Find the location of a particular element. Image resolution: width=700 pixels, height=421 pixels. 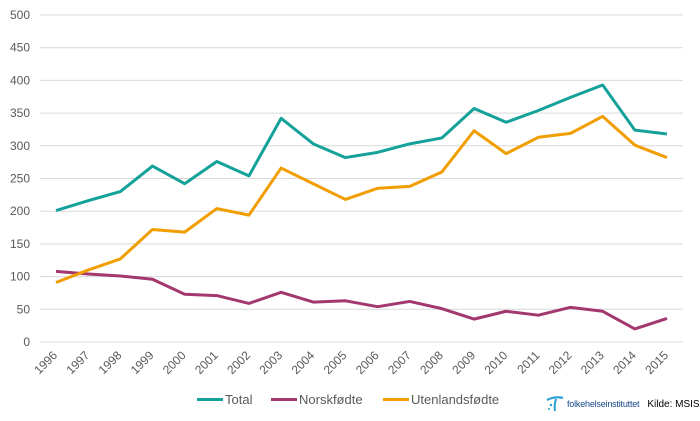

y-tick-label: 450 is located at coordinates (20, 48).